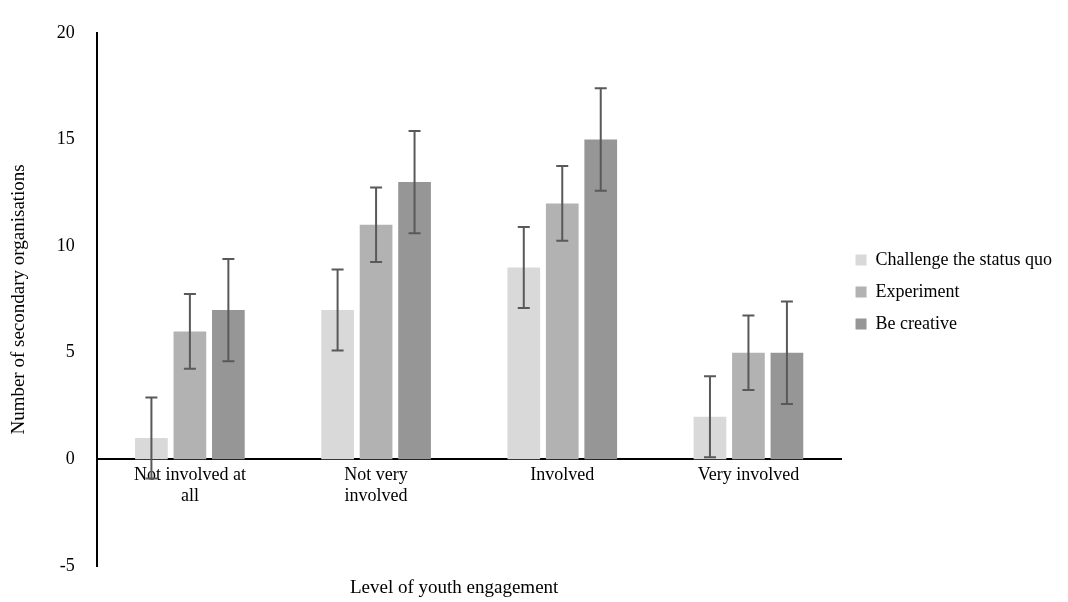 The image size is (1068, 602). What do you see at coordinates (65, 138) in the screenshot?
I see `y-tick-label: 15` at bounding box center [65, 138].